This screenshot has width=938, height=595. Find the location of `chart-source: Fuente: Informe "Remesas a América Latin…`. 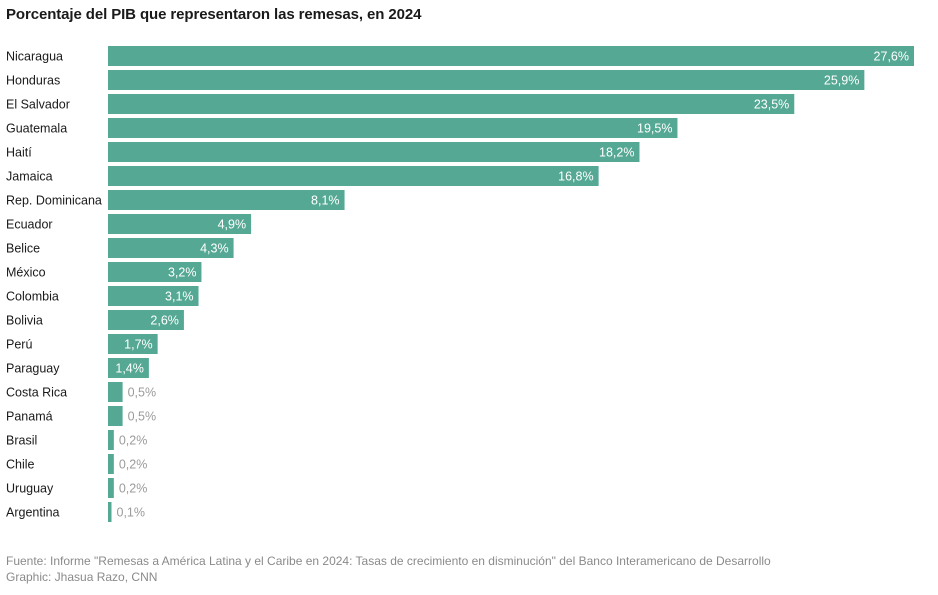

chart-source: Fuente: Informe "Remesas a América Latin… is located at coordinates (388, 569).